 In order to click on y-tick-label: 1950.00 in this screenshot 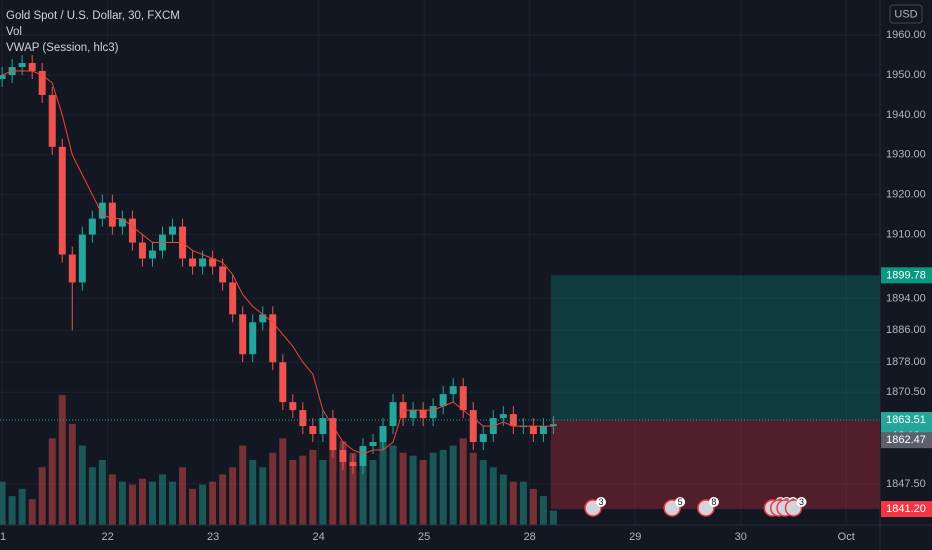, I will do `click(906, 75)`.